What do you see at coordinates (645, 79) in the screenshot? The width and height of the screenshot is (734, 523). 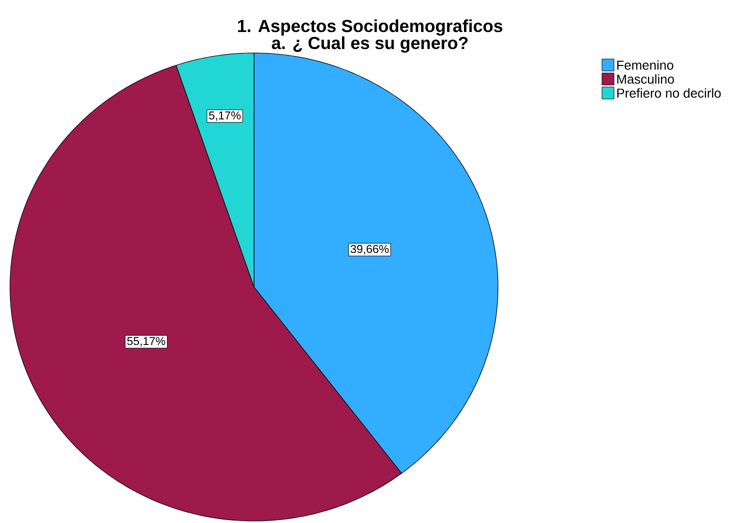 I see `legend-label: Masculino` at bounding box center [645, 79].